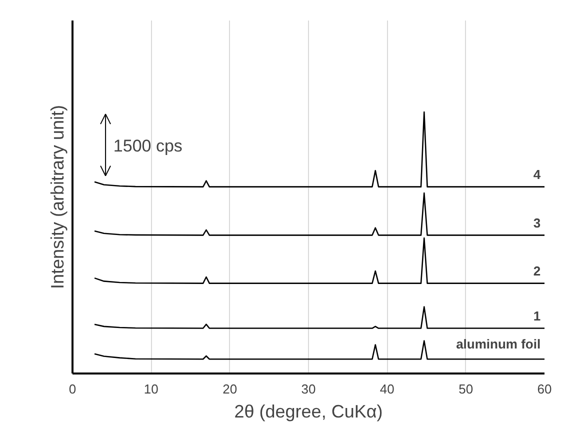  I want to click on x-tick-label: 50, so click(466, 389).